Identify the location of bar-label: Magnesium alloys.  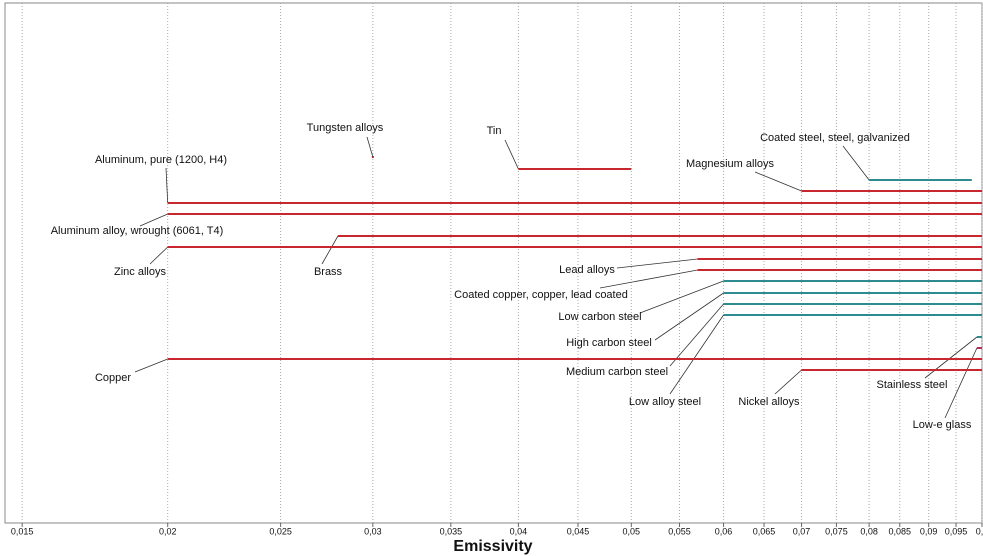
(730, 164).